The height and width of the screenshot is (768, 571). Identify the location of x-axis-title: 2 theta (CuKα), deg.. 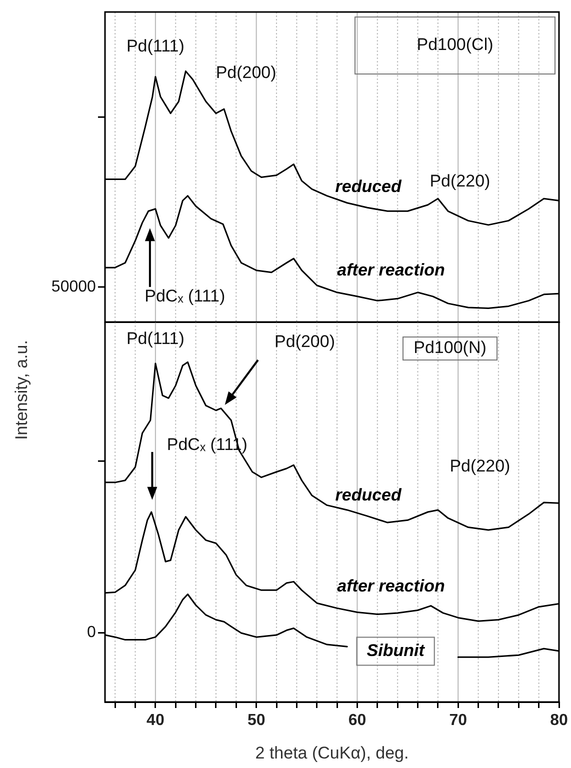
(332, 752).